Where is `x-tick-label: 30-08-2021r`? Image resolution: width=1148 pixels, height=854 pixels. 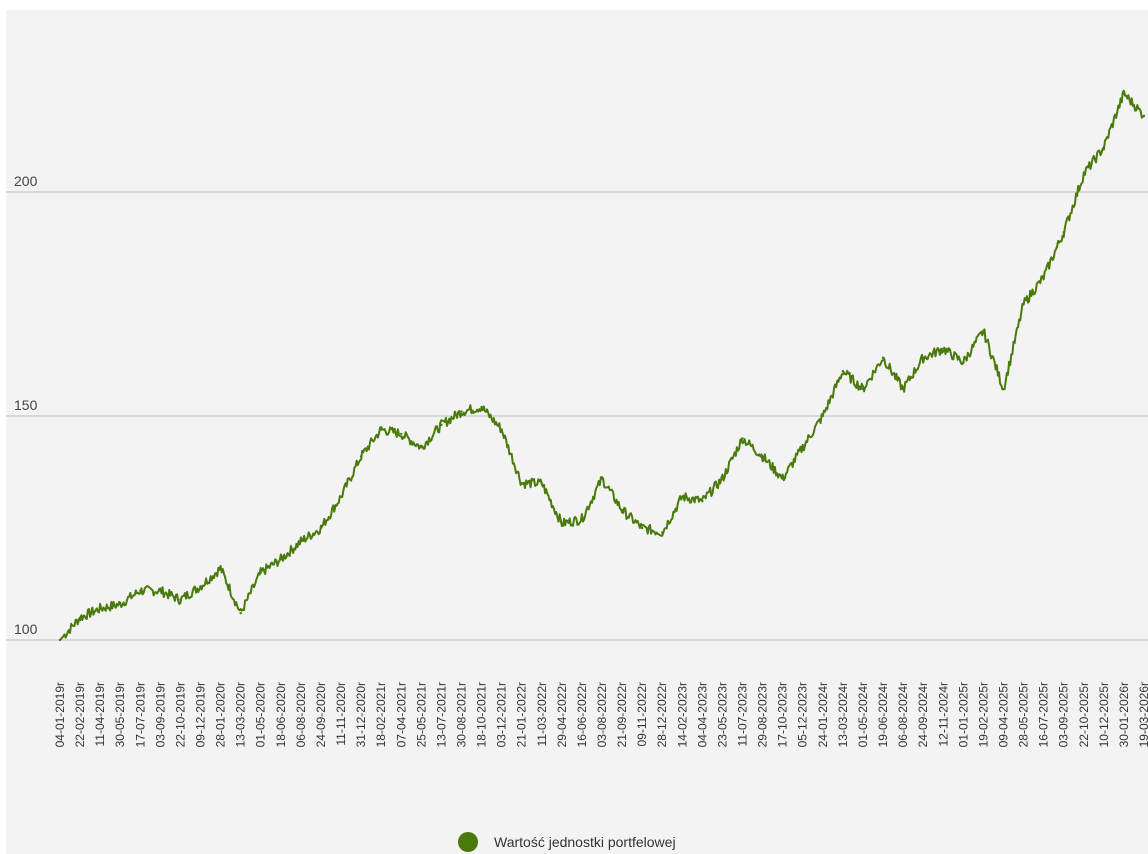
x-tick-label: 30-08-2021r is located at coordinates (461, 714).